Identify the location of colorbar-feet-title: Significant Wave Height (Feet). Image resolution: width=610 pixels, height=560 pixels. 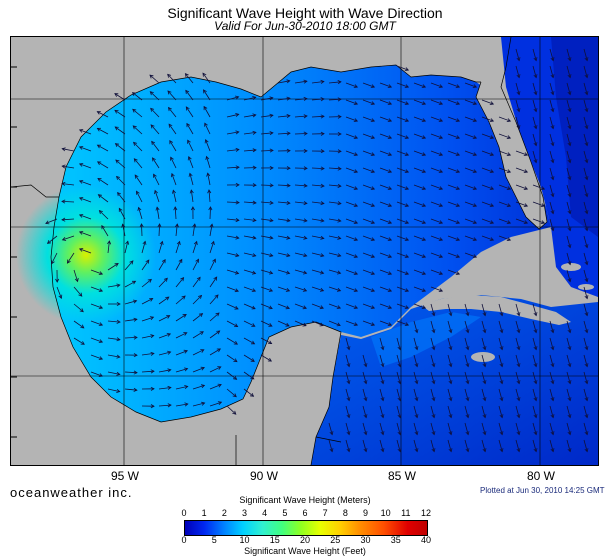
(305, 551).